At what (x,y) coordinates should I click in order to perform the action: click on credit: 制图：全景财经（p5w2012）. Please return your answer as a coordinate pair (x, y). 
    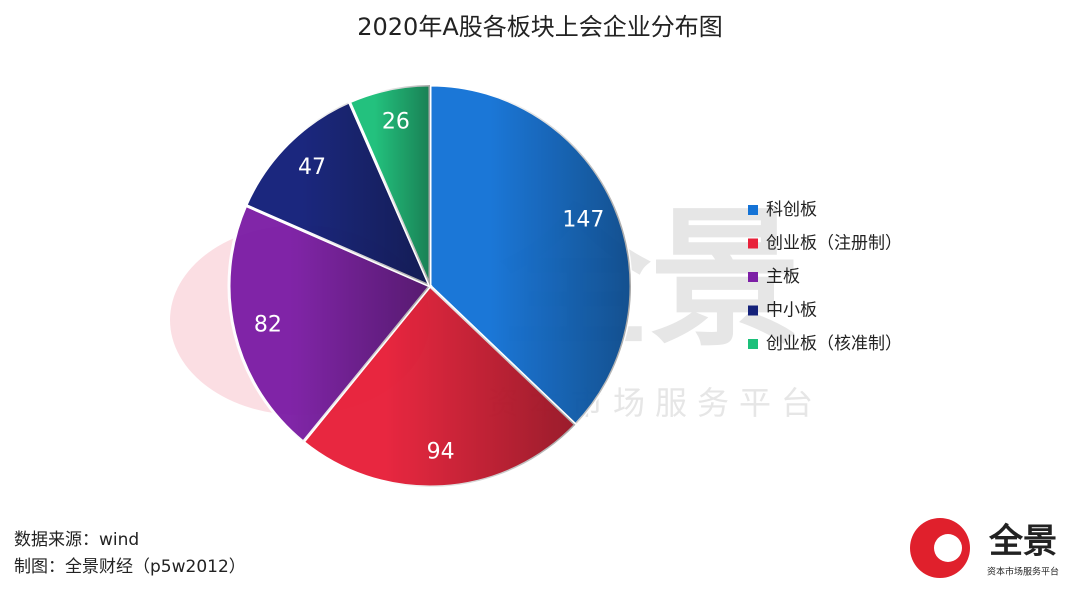
    Looking at the image, I should click on (130, 567).